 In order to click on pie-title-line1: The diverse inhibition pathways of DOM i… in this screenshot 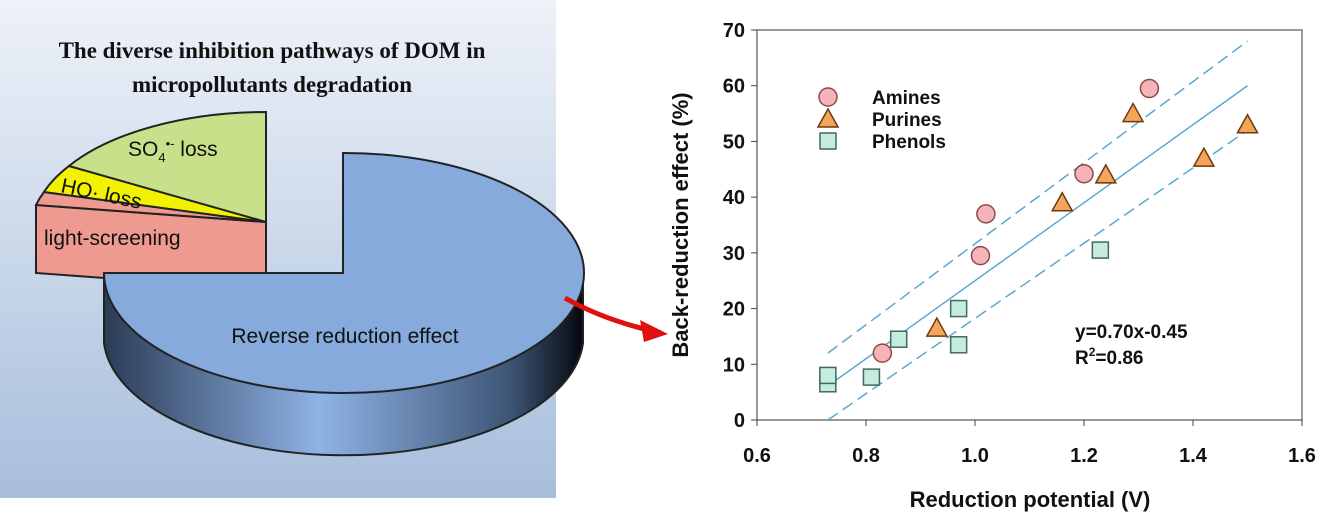, I will do `click(272, 50)`.